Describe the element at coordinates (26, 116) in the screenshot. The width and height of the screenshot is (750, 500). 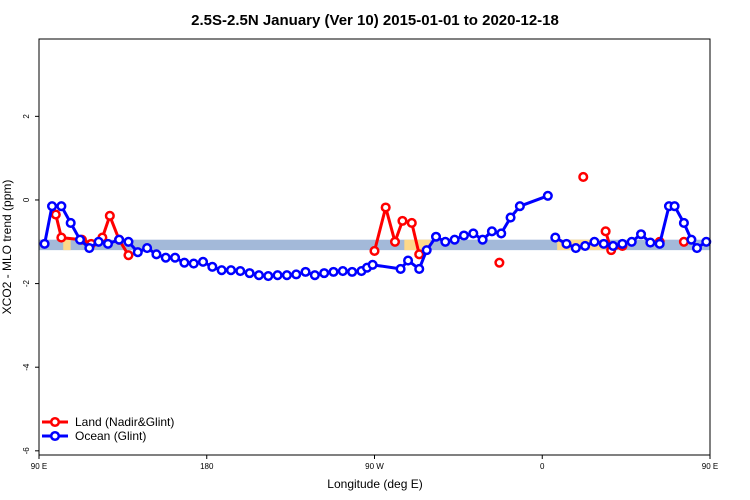
I see `y-tick-label: 2` at that location.